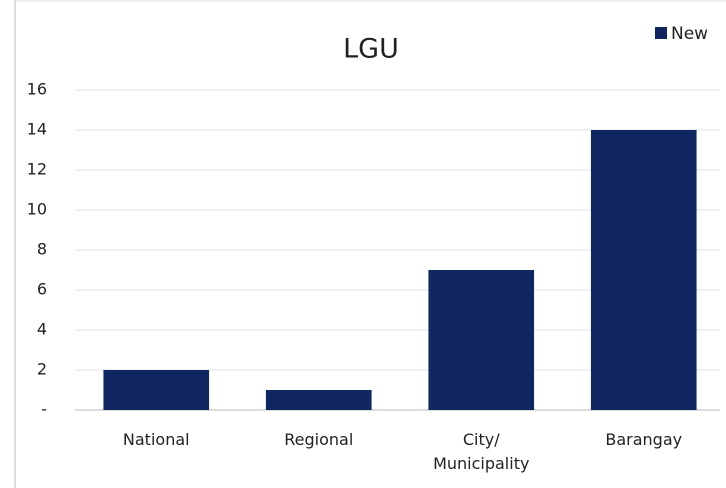  Describe the element at coordinates (42, 369) in the screenshot. I see `y-tick-label: 2` at that location.